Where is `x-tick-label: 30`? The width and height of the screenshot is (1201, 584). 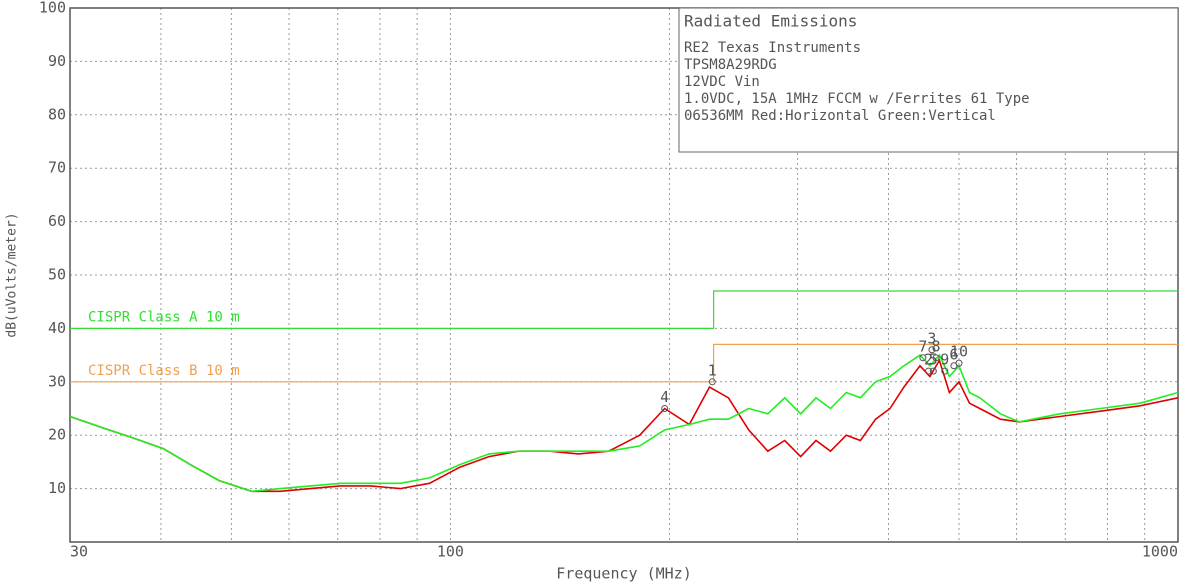
x-tick-label: 30 is located at coordinates (79, 552).